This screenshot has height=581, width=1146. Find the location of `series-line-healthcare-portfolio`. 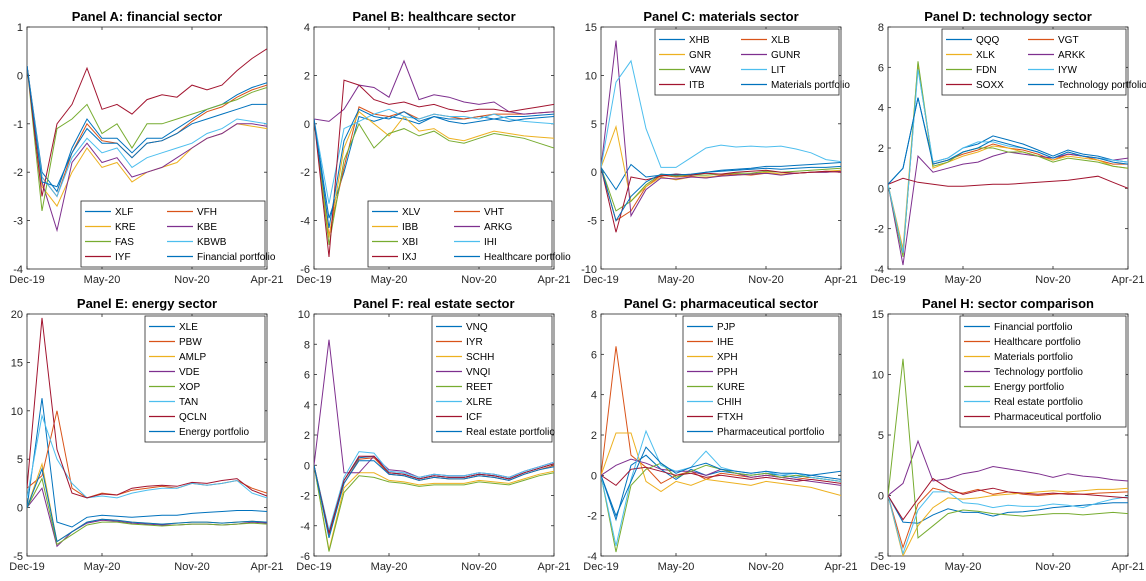

series-line-healthcare-portfolio is located at coordinates (434, 168).